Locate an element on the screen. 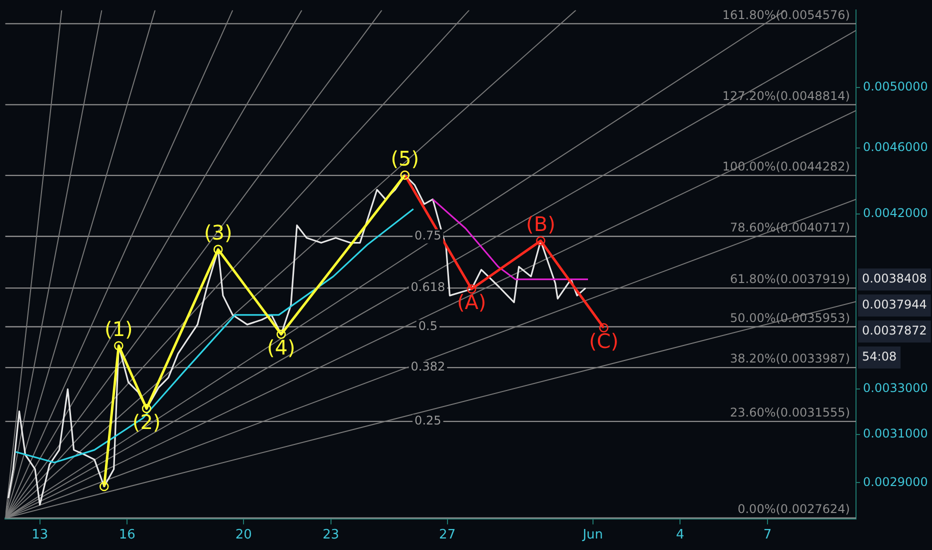 This screenshot has width=932, height=550. annotation: 0.25 is located at coordinates (428, 421).